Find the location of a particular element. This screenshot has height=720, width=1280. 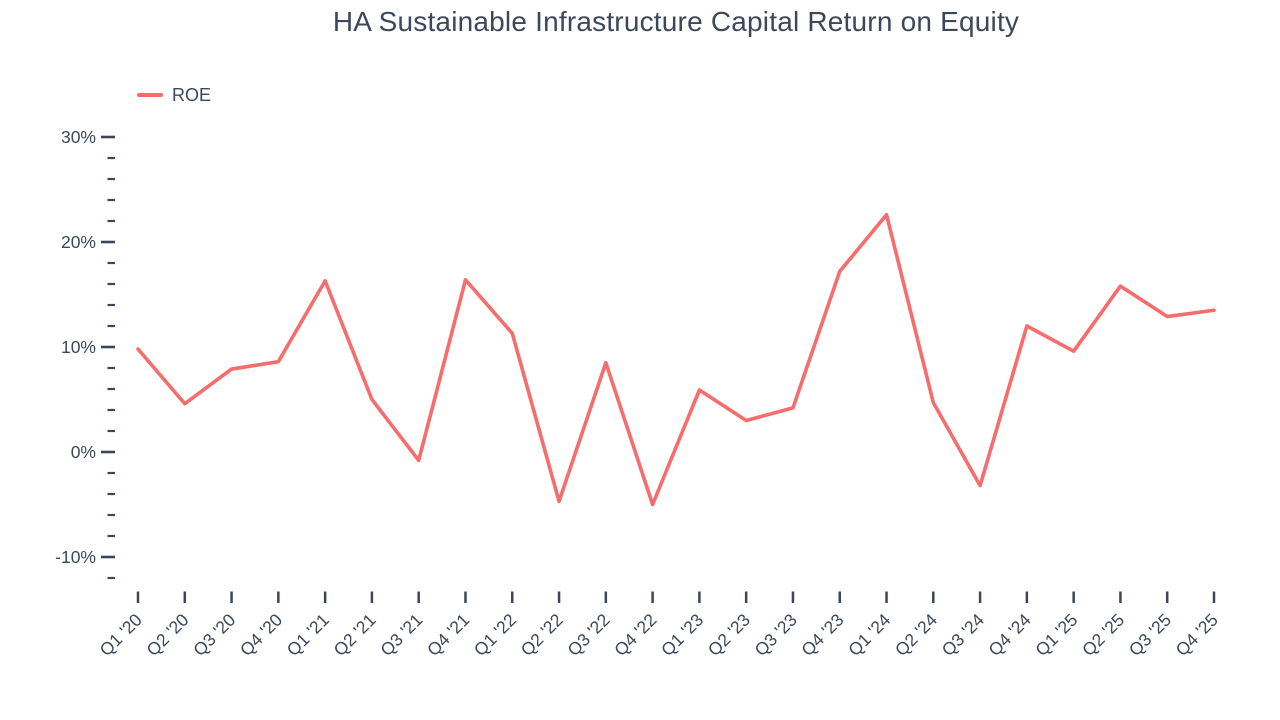

x-axis-tick-label: Q1 '22 is located at coordinates (495, 635).